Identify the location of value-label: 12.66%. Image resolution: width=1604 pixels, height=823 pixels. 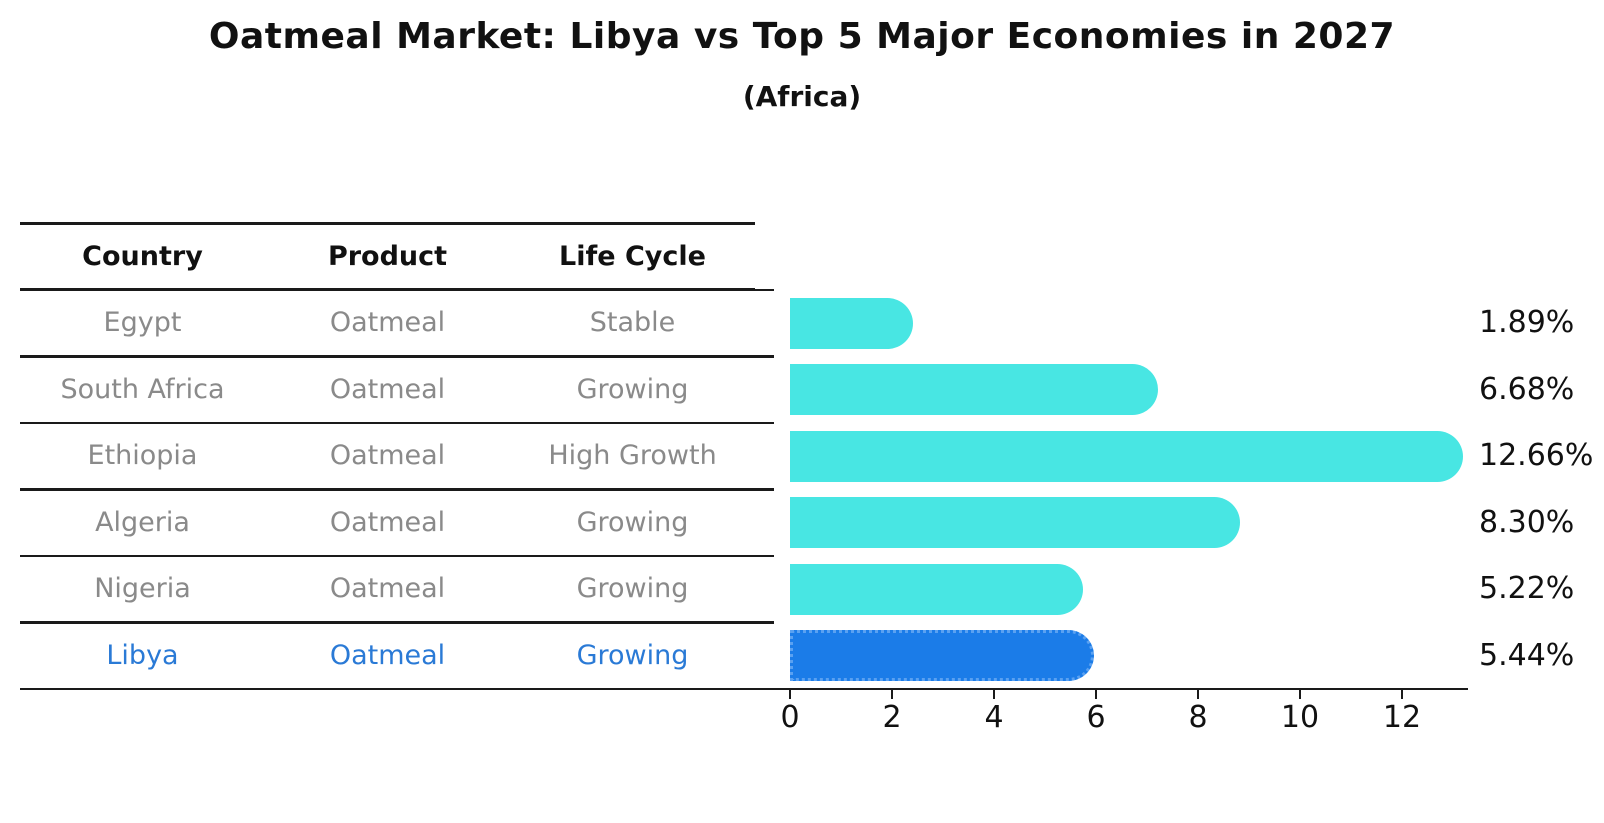
(1536, 456).